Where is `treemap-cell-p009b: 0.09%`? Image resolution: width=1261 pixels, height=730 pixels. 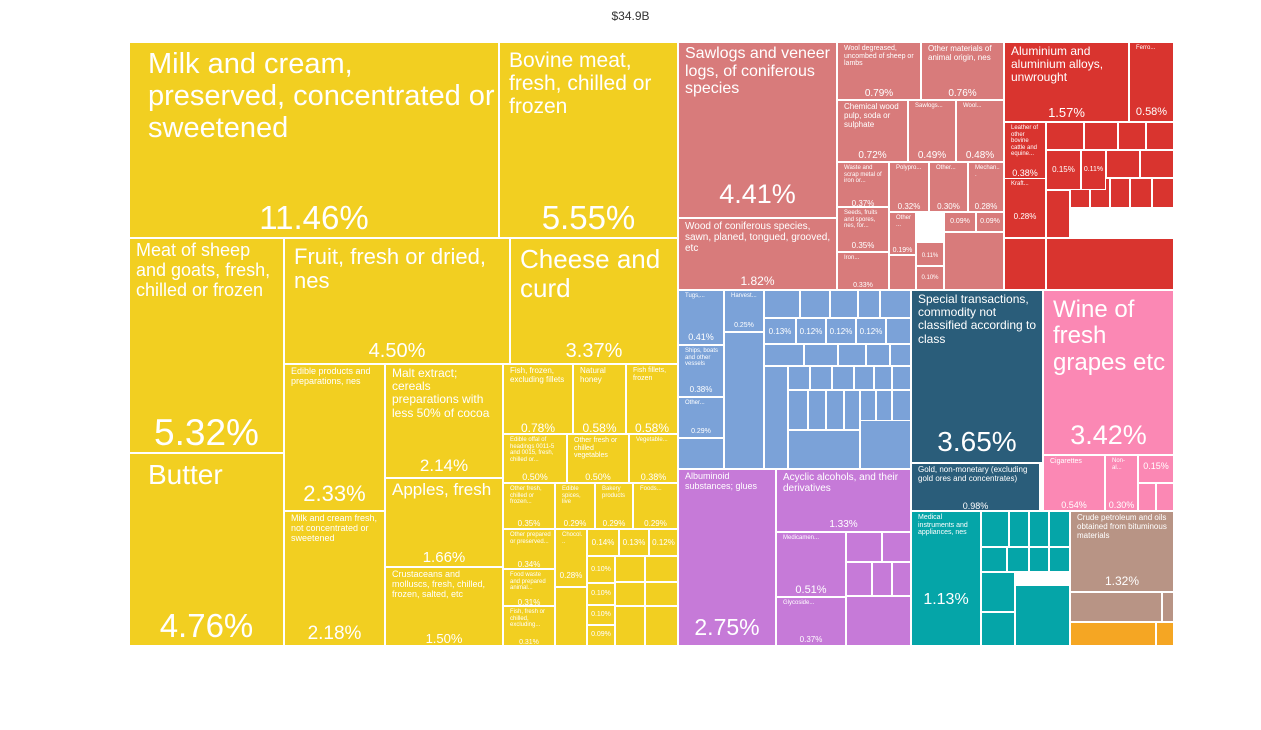 treemap-cell-p009b: 0.09% is located at coordinates (990, 222).